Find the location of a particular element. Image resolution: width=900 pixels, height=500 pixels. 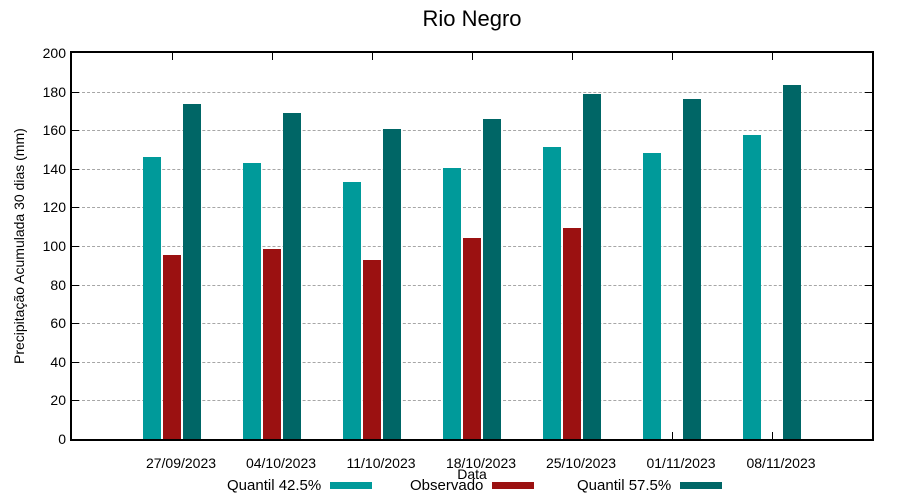

x-tick-label-11-10-2023: 11/10/2023 is located at coordinates (381, 463).